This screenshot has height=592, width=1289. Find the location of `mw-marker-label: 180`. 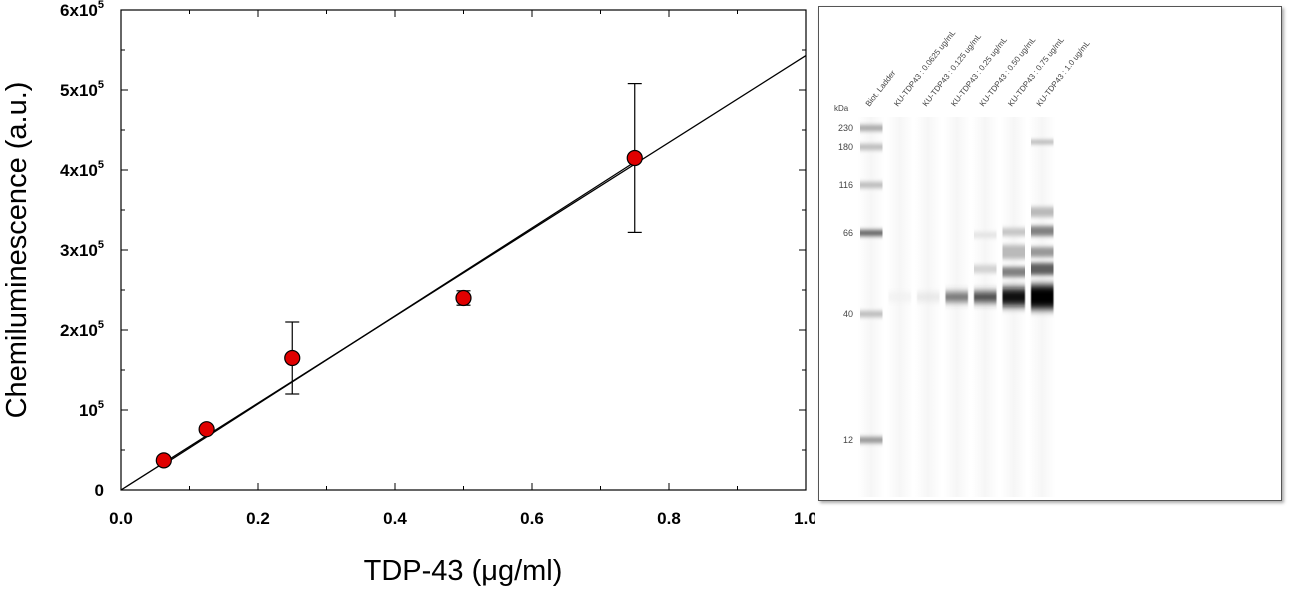

mw-marker-label: 180 is located at coordinates (845, 147).